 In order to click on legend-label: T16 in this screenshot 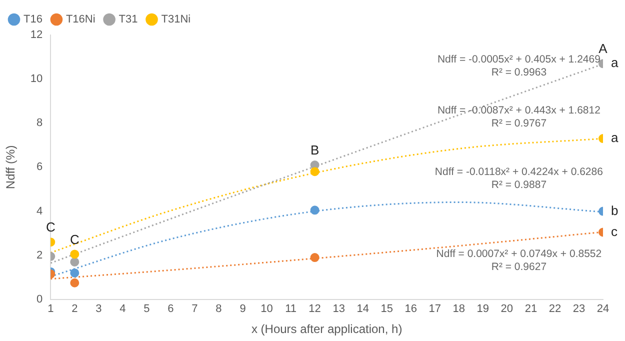, I will do `click(33, 20)`.